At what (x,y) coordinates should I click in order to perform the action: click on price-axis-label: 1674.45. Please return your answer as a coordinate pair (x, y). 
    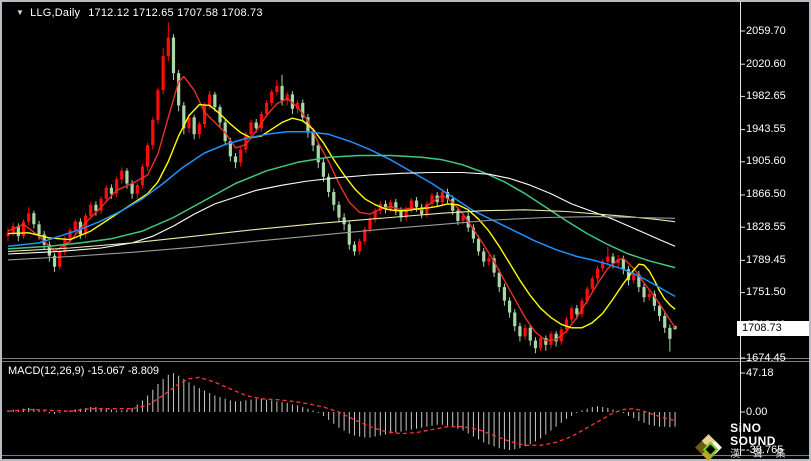
    Looking at the image, I should click on (766, 357).